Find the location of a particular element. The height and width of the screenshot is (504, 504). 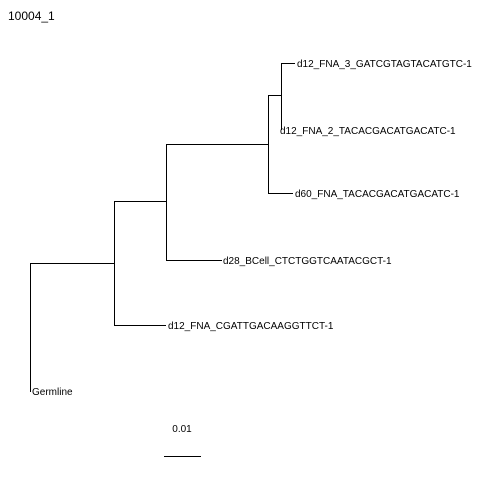

leaf-label: d60_FNA_TACACGACATGACATC-1 is located at coordinates (377, 194).